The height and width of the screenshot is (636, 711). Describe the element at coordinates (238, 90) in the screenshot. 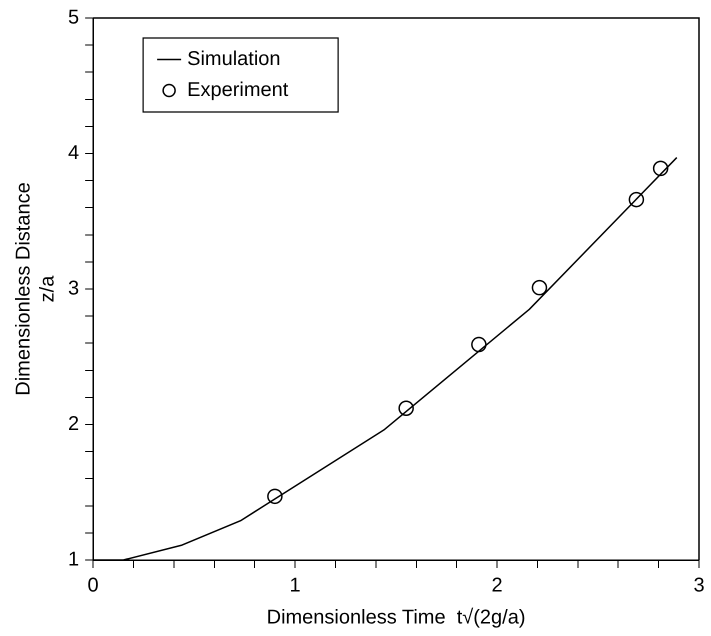

I see `legend-label: Experiment` at that location.